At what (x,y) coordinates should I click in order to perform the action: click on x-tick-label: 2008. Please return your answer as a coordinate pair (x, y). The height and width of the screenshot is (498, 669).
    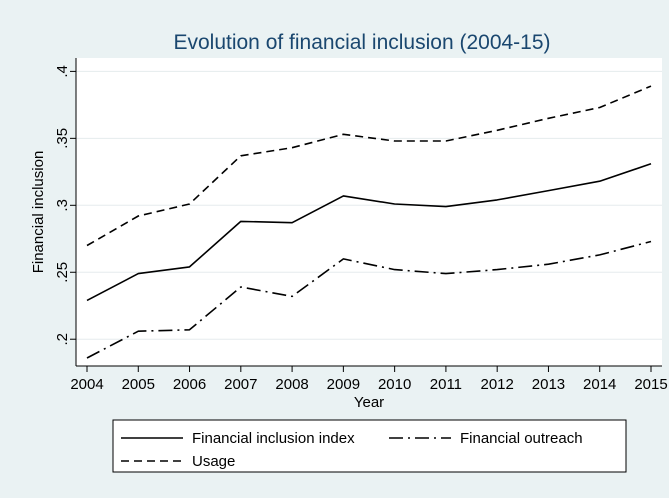
    Looking at the image, I should click on (291, 384).